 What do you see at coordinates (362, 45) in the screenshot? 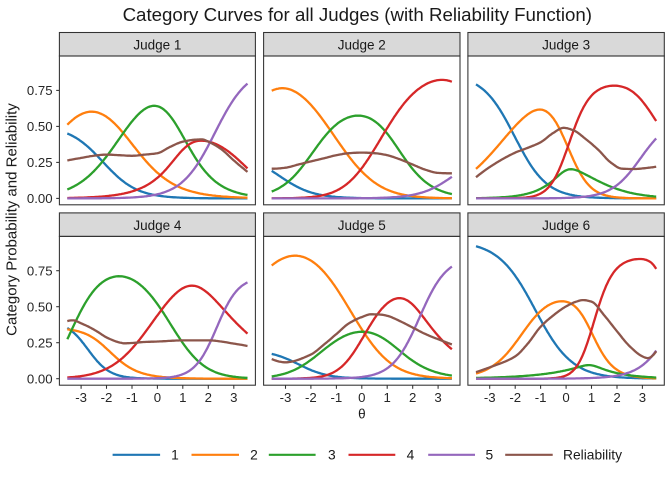
I see `svg-text: Judge 2` at bounding box center [362, 45].